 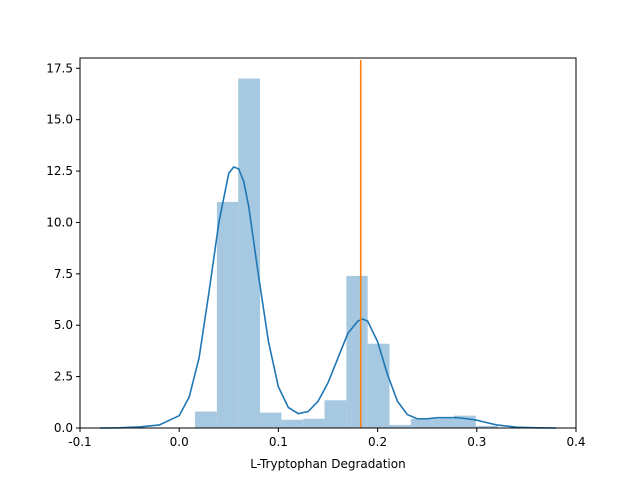 What do you see at coordinates (59, 171) in the screenshot?
I see `y-tick-label: 12.5` at bounding box center [59, 171].